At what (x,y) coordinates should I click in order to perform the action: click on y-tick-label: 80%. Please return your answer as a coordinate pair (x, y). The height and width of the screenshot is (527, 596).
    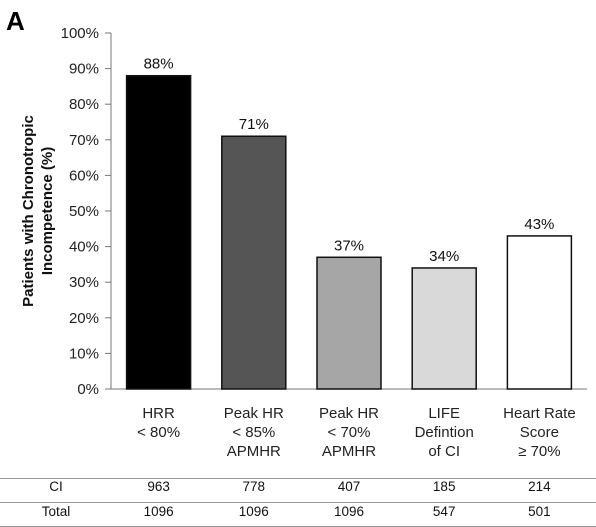
    Looking at the image, I should click on (84, 104).